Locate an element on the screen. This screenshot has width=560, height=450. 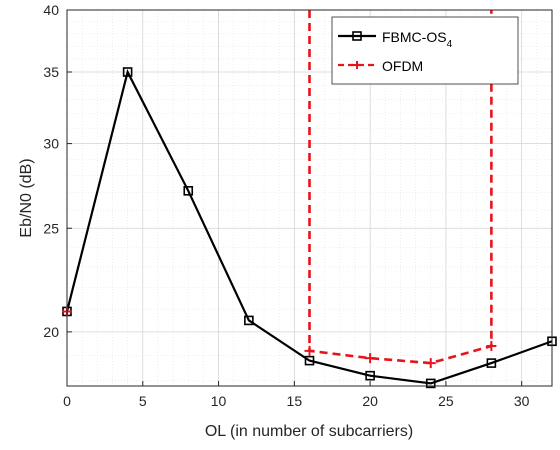
legend-box is located at coordinates (425, 50).